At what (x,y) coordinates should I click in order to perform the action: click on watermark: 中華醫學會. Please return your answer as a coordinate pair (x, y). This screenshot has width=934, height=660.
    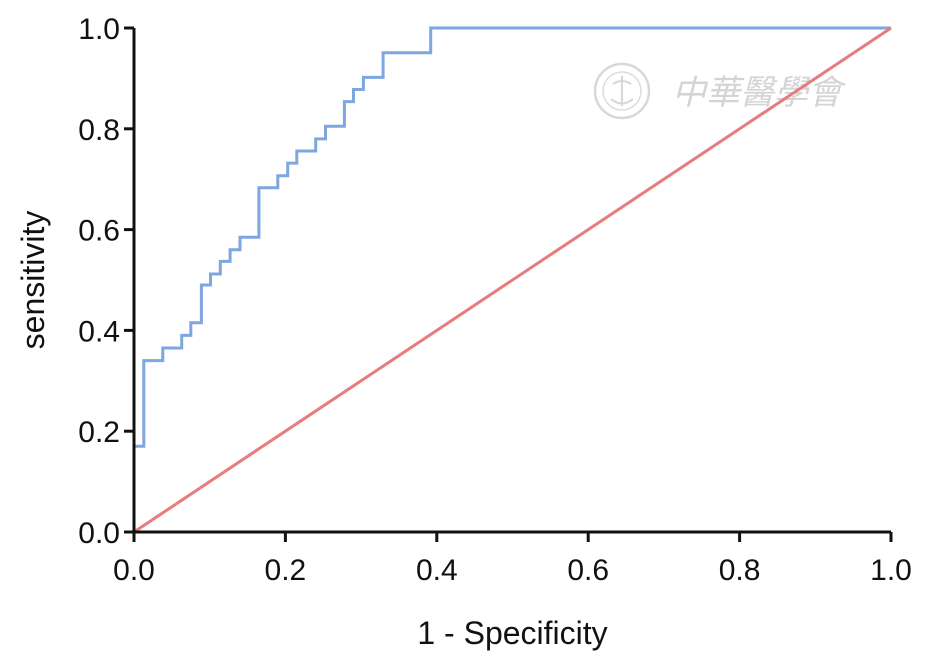
    Looking at the image, I should click on (720, 91).